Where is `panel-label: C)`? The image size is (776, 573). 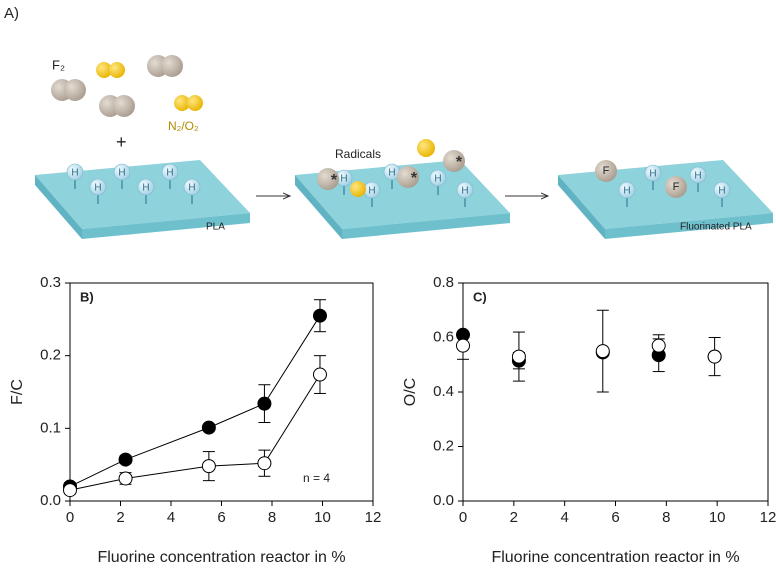 panel-label: C) is located at coordinates (480, 296).